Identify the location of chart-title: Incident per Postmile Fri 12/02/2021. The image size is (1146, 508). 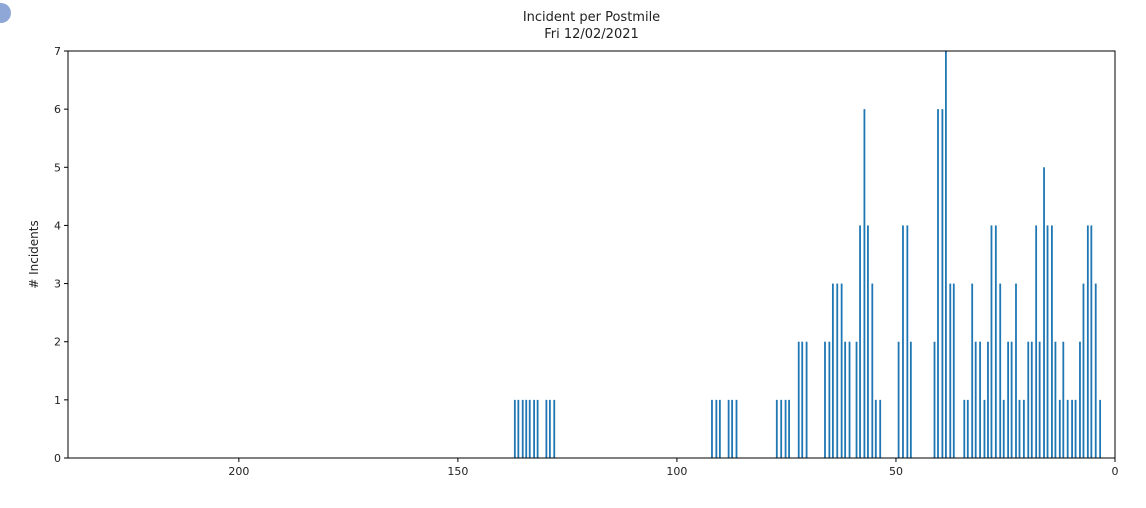
(573, 26).